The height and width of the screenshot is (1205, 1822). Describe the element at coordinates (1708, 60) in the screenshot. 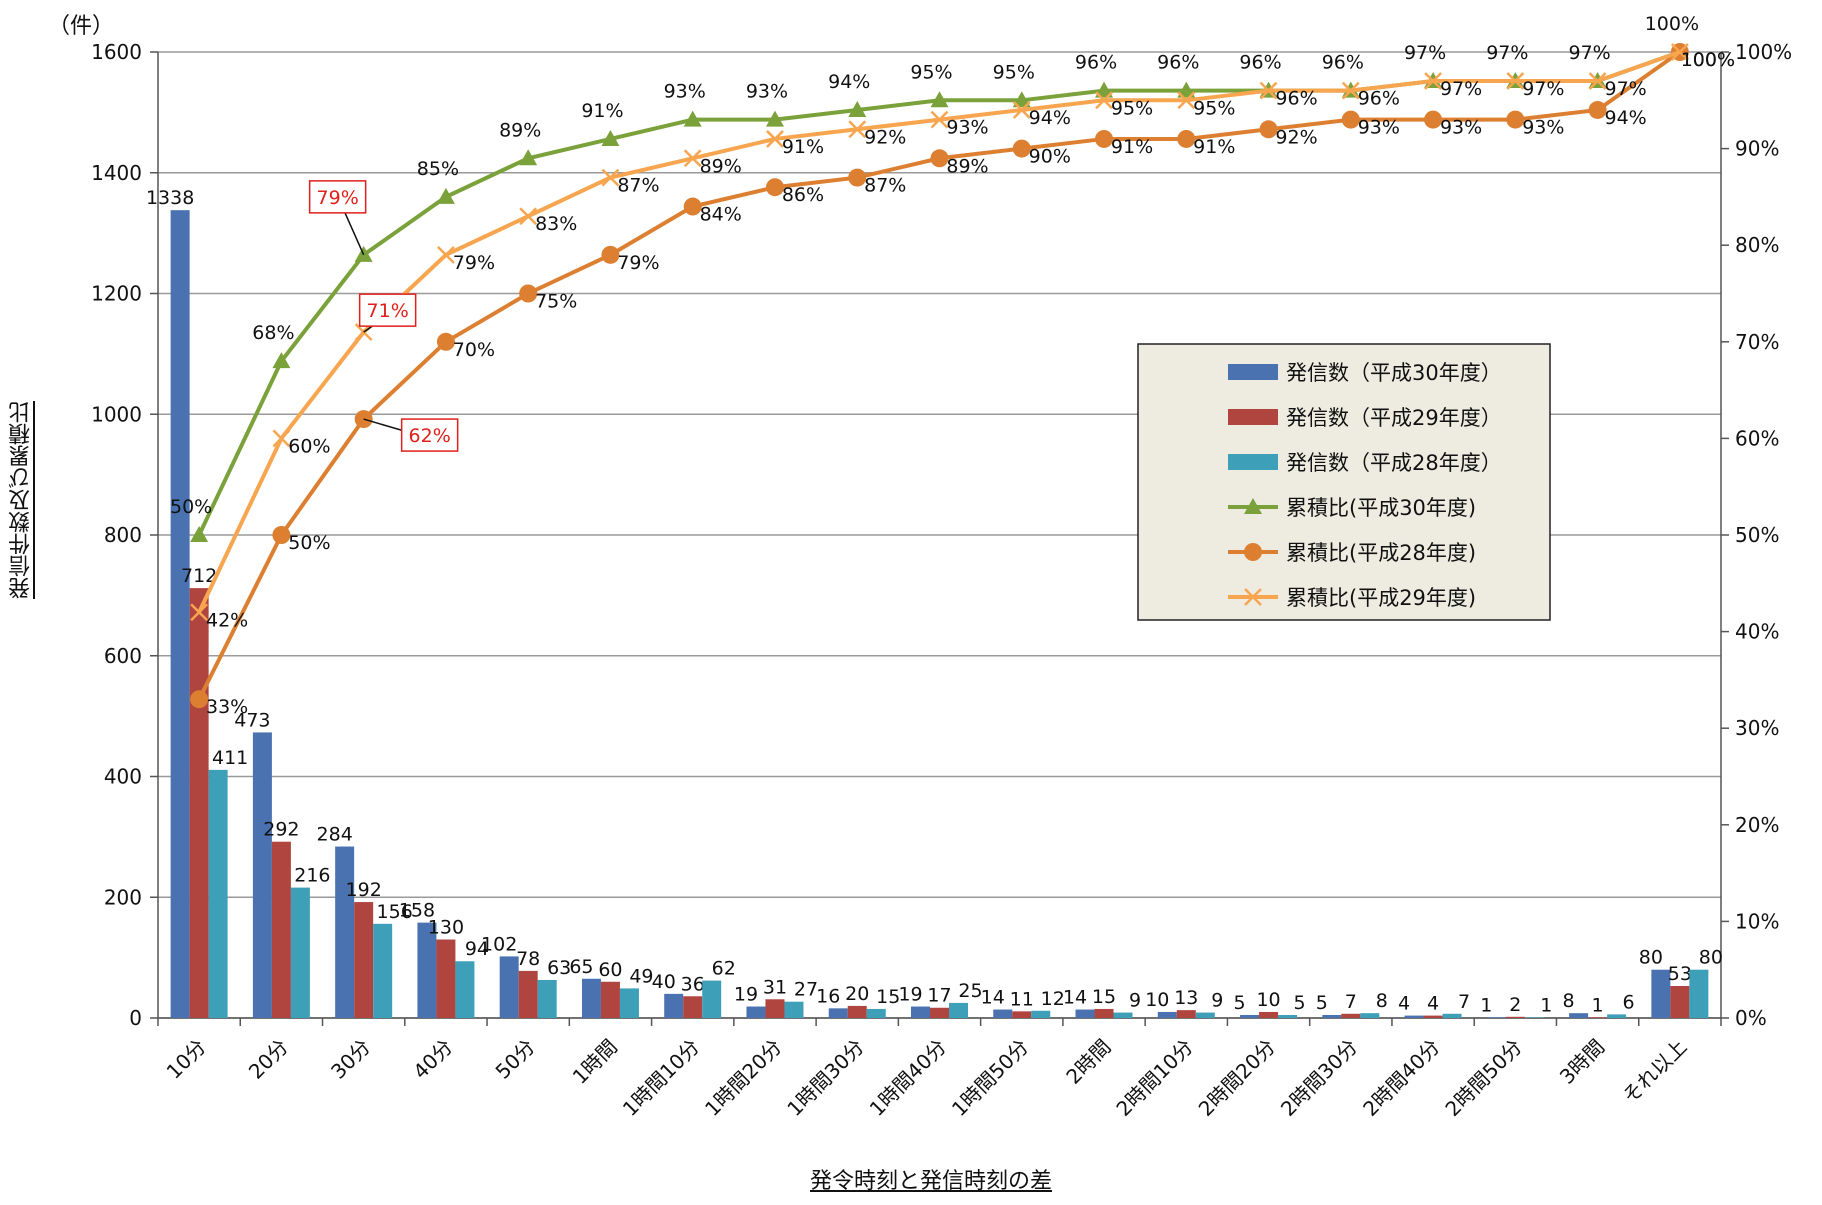

I see `line-value-label: 100%` at that location.